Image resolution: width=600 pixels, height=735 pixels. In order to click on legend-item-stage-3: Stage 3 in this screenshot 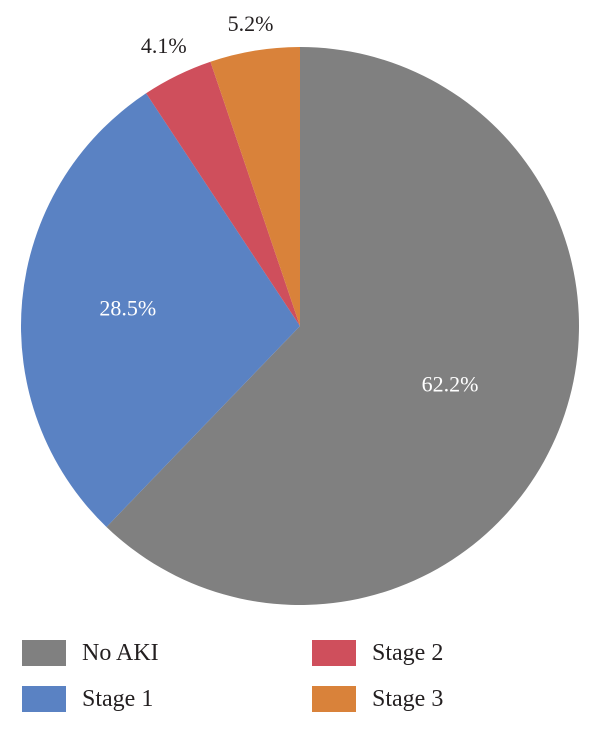, I will do `click(377, 699)`.